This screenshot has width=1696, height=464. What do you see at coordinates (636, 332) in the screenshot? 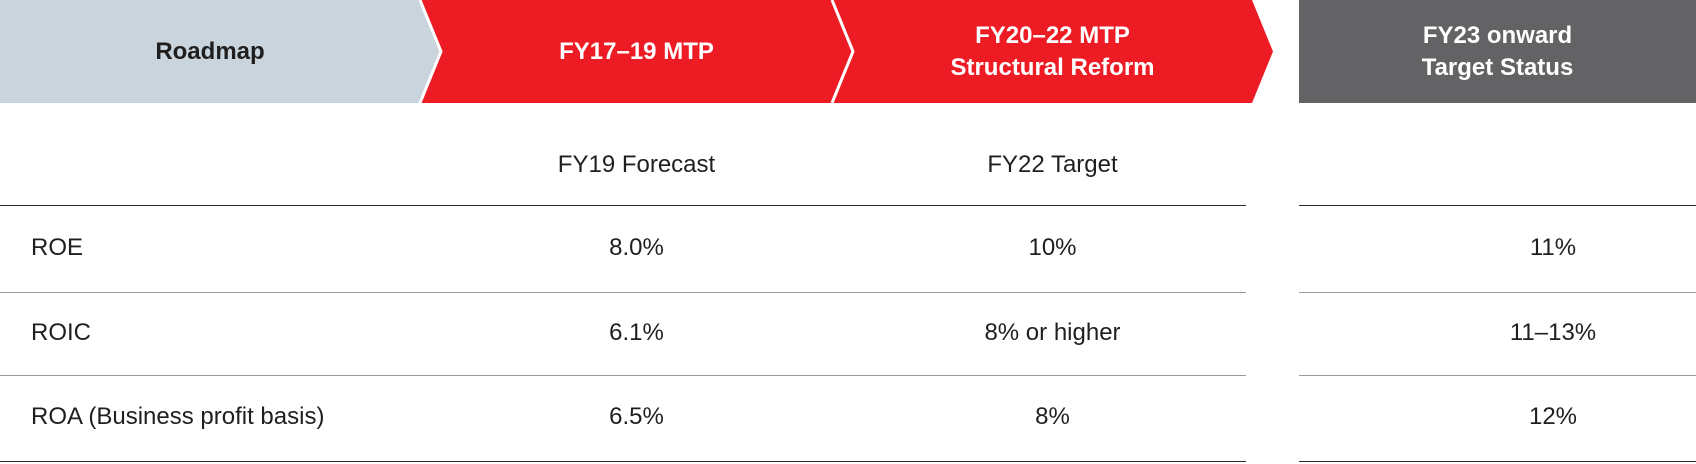
I see `roic-fy19-value: 6.1%` at bounding box center [636, 332].